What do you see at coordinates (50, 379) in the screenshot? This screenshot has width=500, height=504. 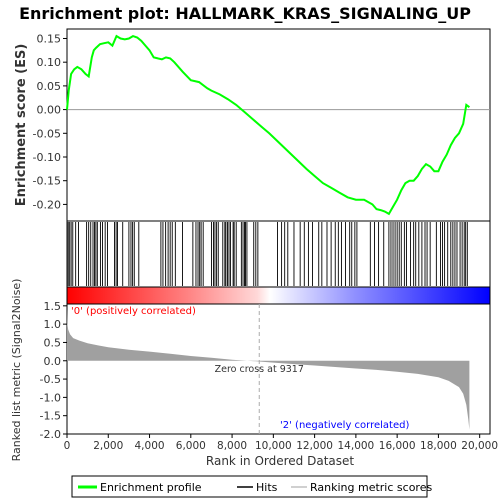 I see `metric-y-tick-label: -0.5` at bounding box center [50, 379].